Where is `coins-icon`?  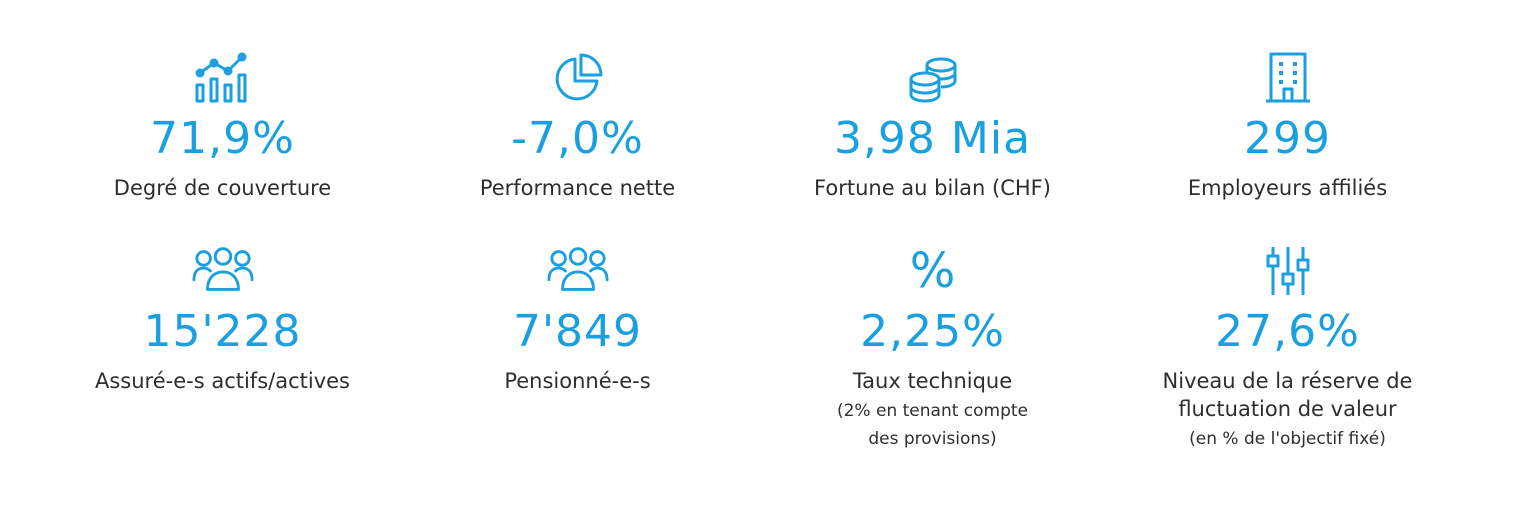 coins-icon is located at coordinates (933, 78).